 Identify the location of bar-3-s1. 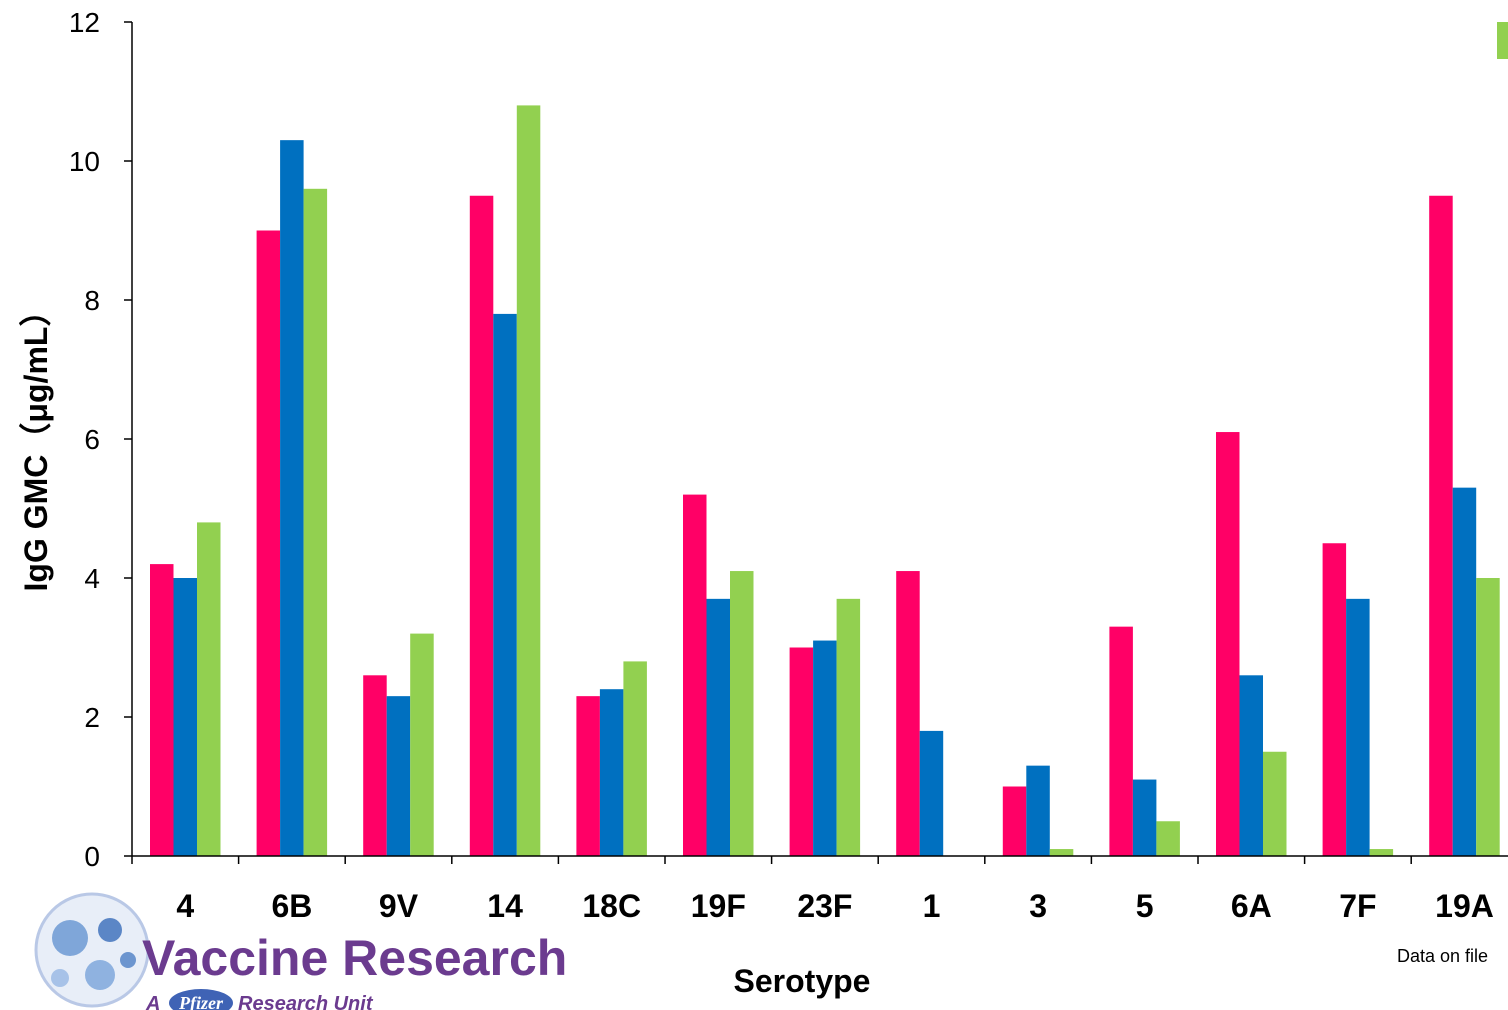
(1014, 821).